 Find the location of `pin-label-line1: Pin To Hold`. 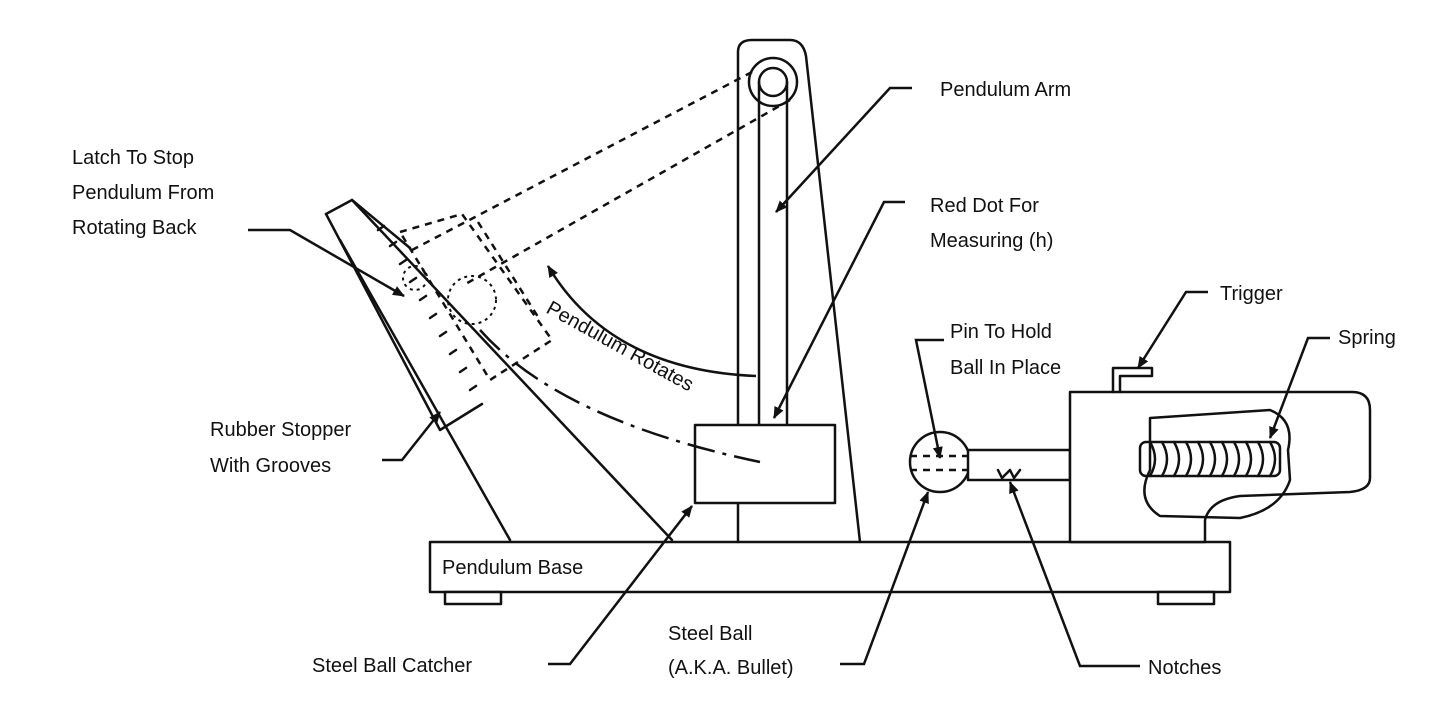

pin-label-line1: Pin To Hold is located at coordinates (1001, 332).